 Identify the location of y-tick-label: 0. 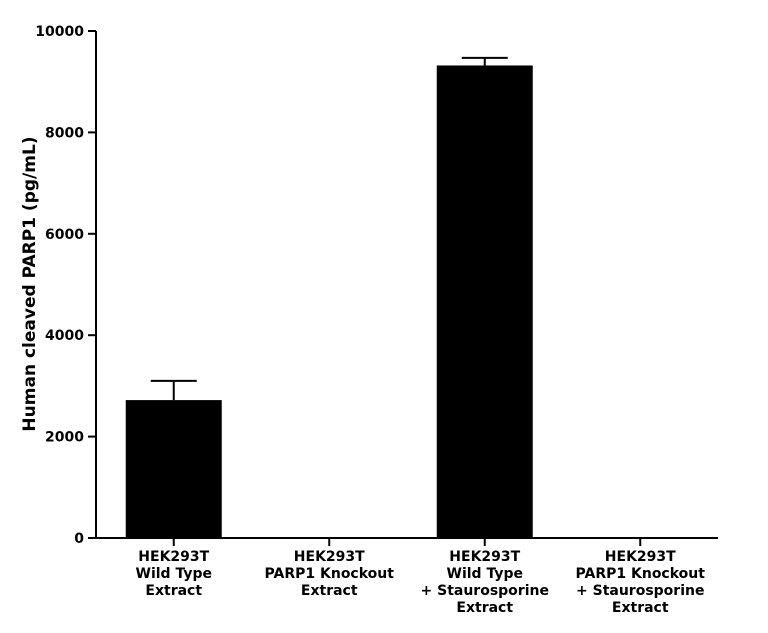
(79, 539).